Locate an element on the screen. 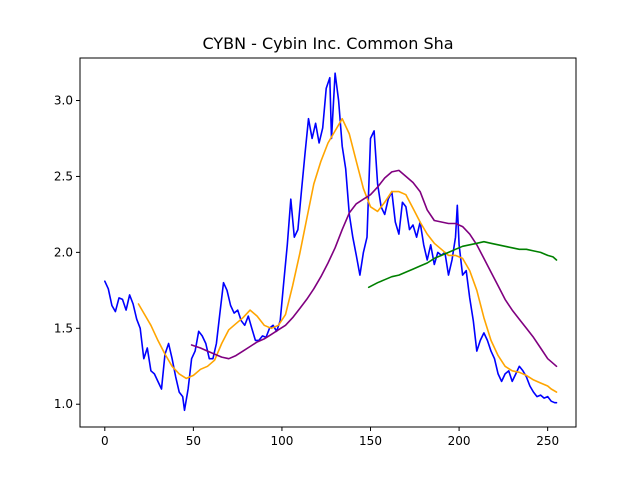 The width and height of the screenshot is (640, 480). y-tick-label: 2.0 is located at coordinates (63, 252).